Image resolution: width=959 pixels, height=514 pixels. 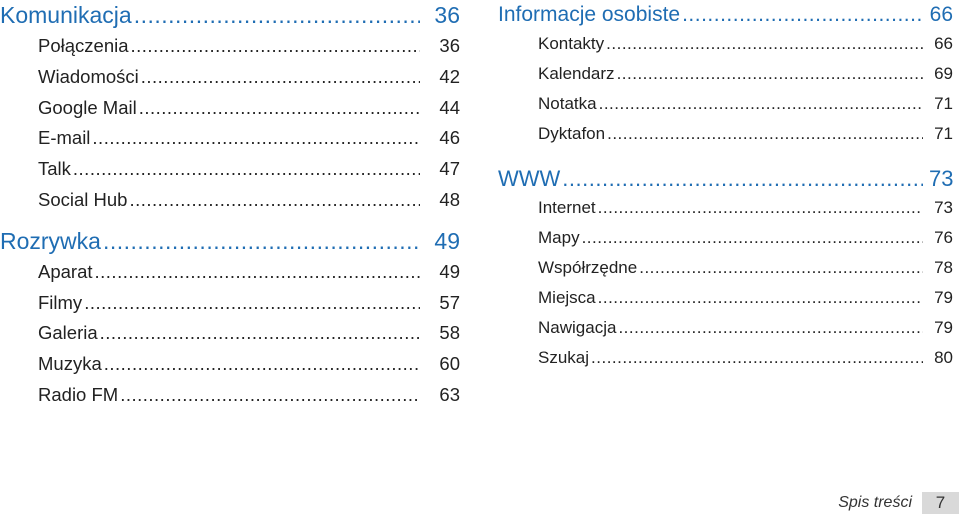 I want to click on toc-entry: Social Hub 48, so click(x=230, y=200).